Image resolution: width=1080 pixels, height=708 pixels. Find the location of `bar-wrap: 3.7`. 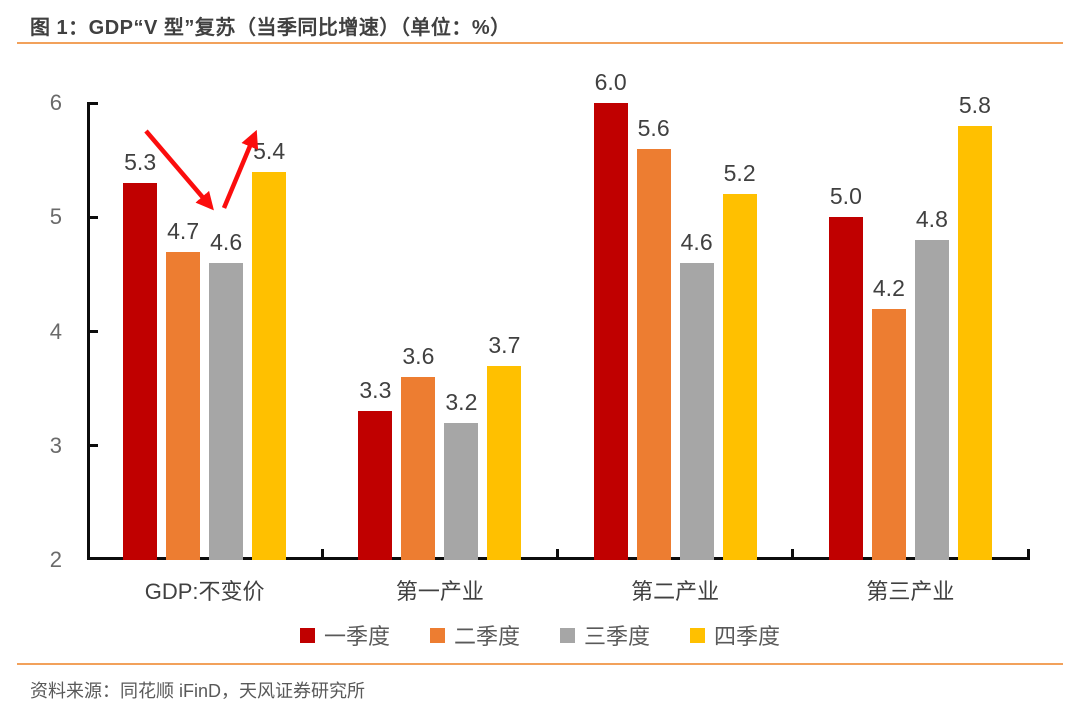

bar-wrap: 3.7 is located at coordinates (504, 446).